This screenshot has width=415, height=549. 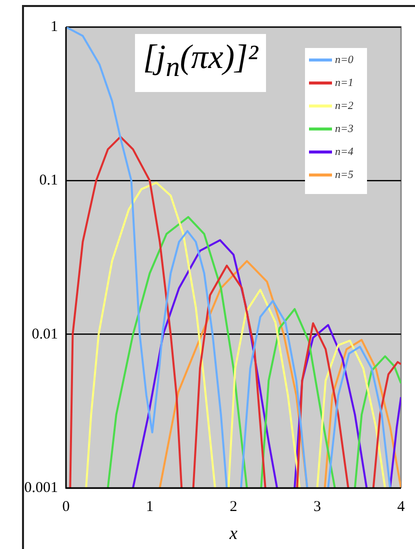 What do you see at coordinates (344, 128) in the screenshot?
I see `legend-label: n=3` at bounding box center [344, 128].